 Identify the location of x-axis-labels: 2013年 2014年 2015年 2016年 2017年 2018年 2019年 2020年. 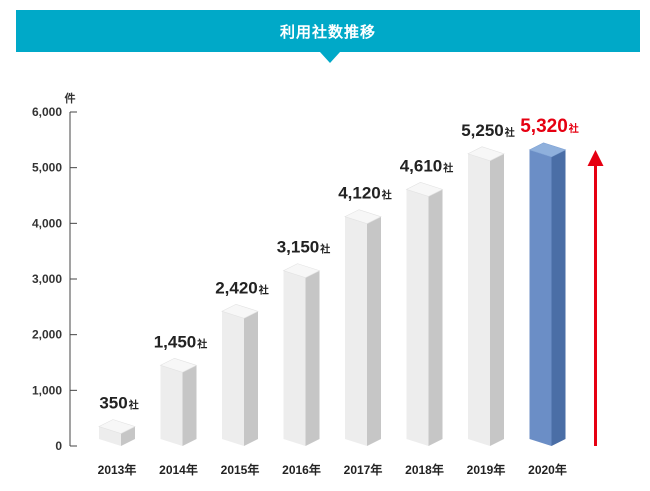
(332, 469).